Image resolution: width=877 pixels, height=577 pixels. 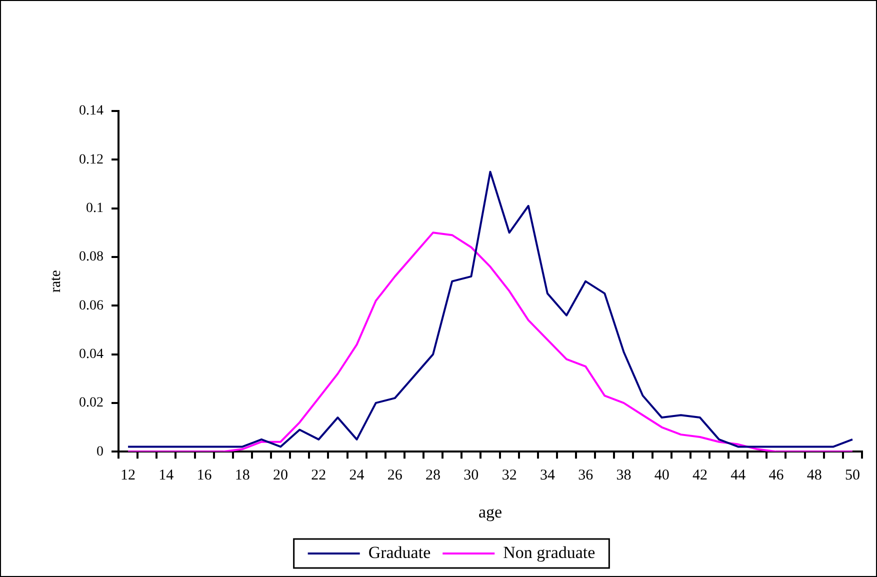 I want to click on y-tick-label: 0.06, so click(x=91, y=306).